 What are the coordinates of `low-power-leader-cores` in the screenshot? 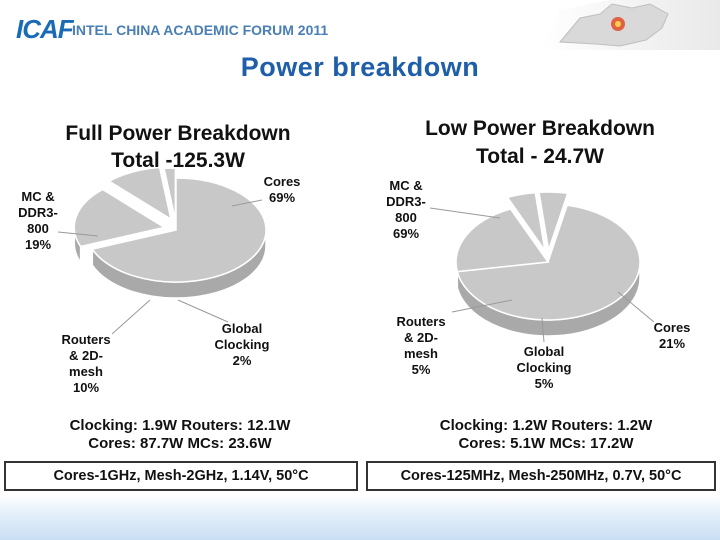 It's located at (636, 307).